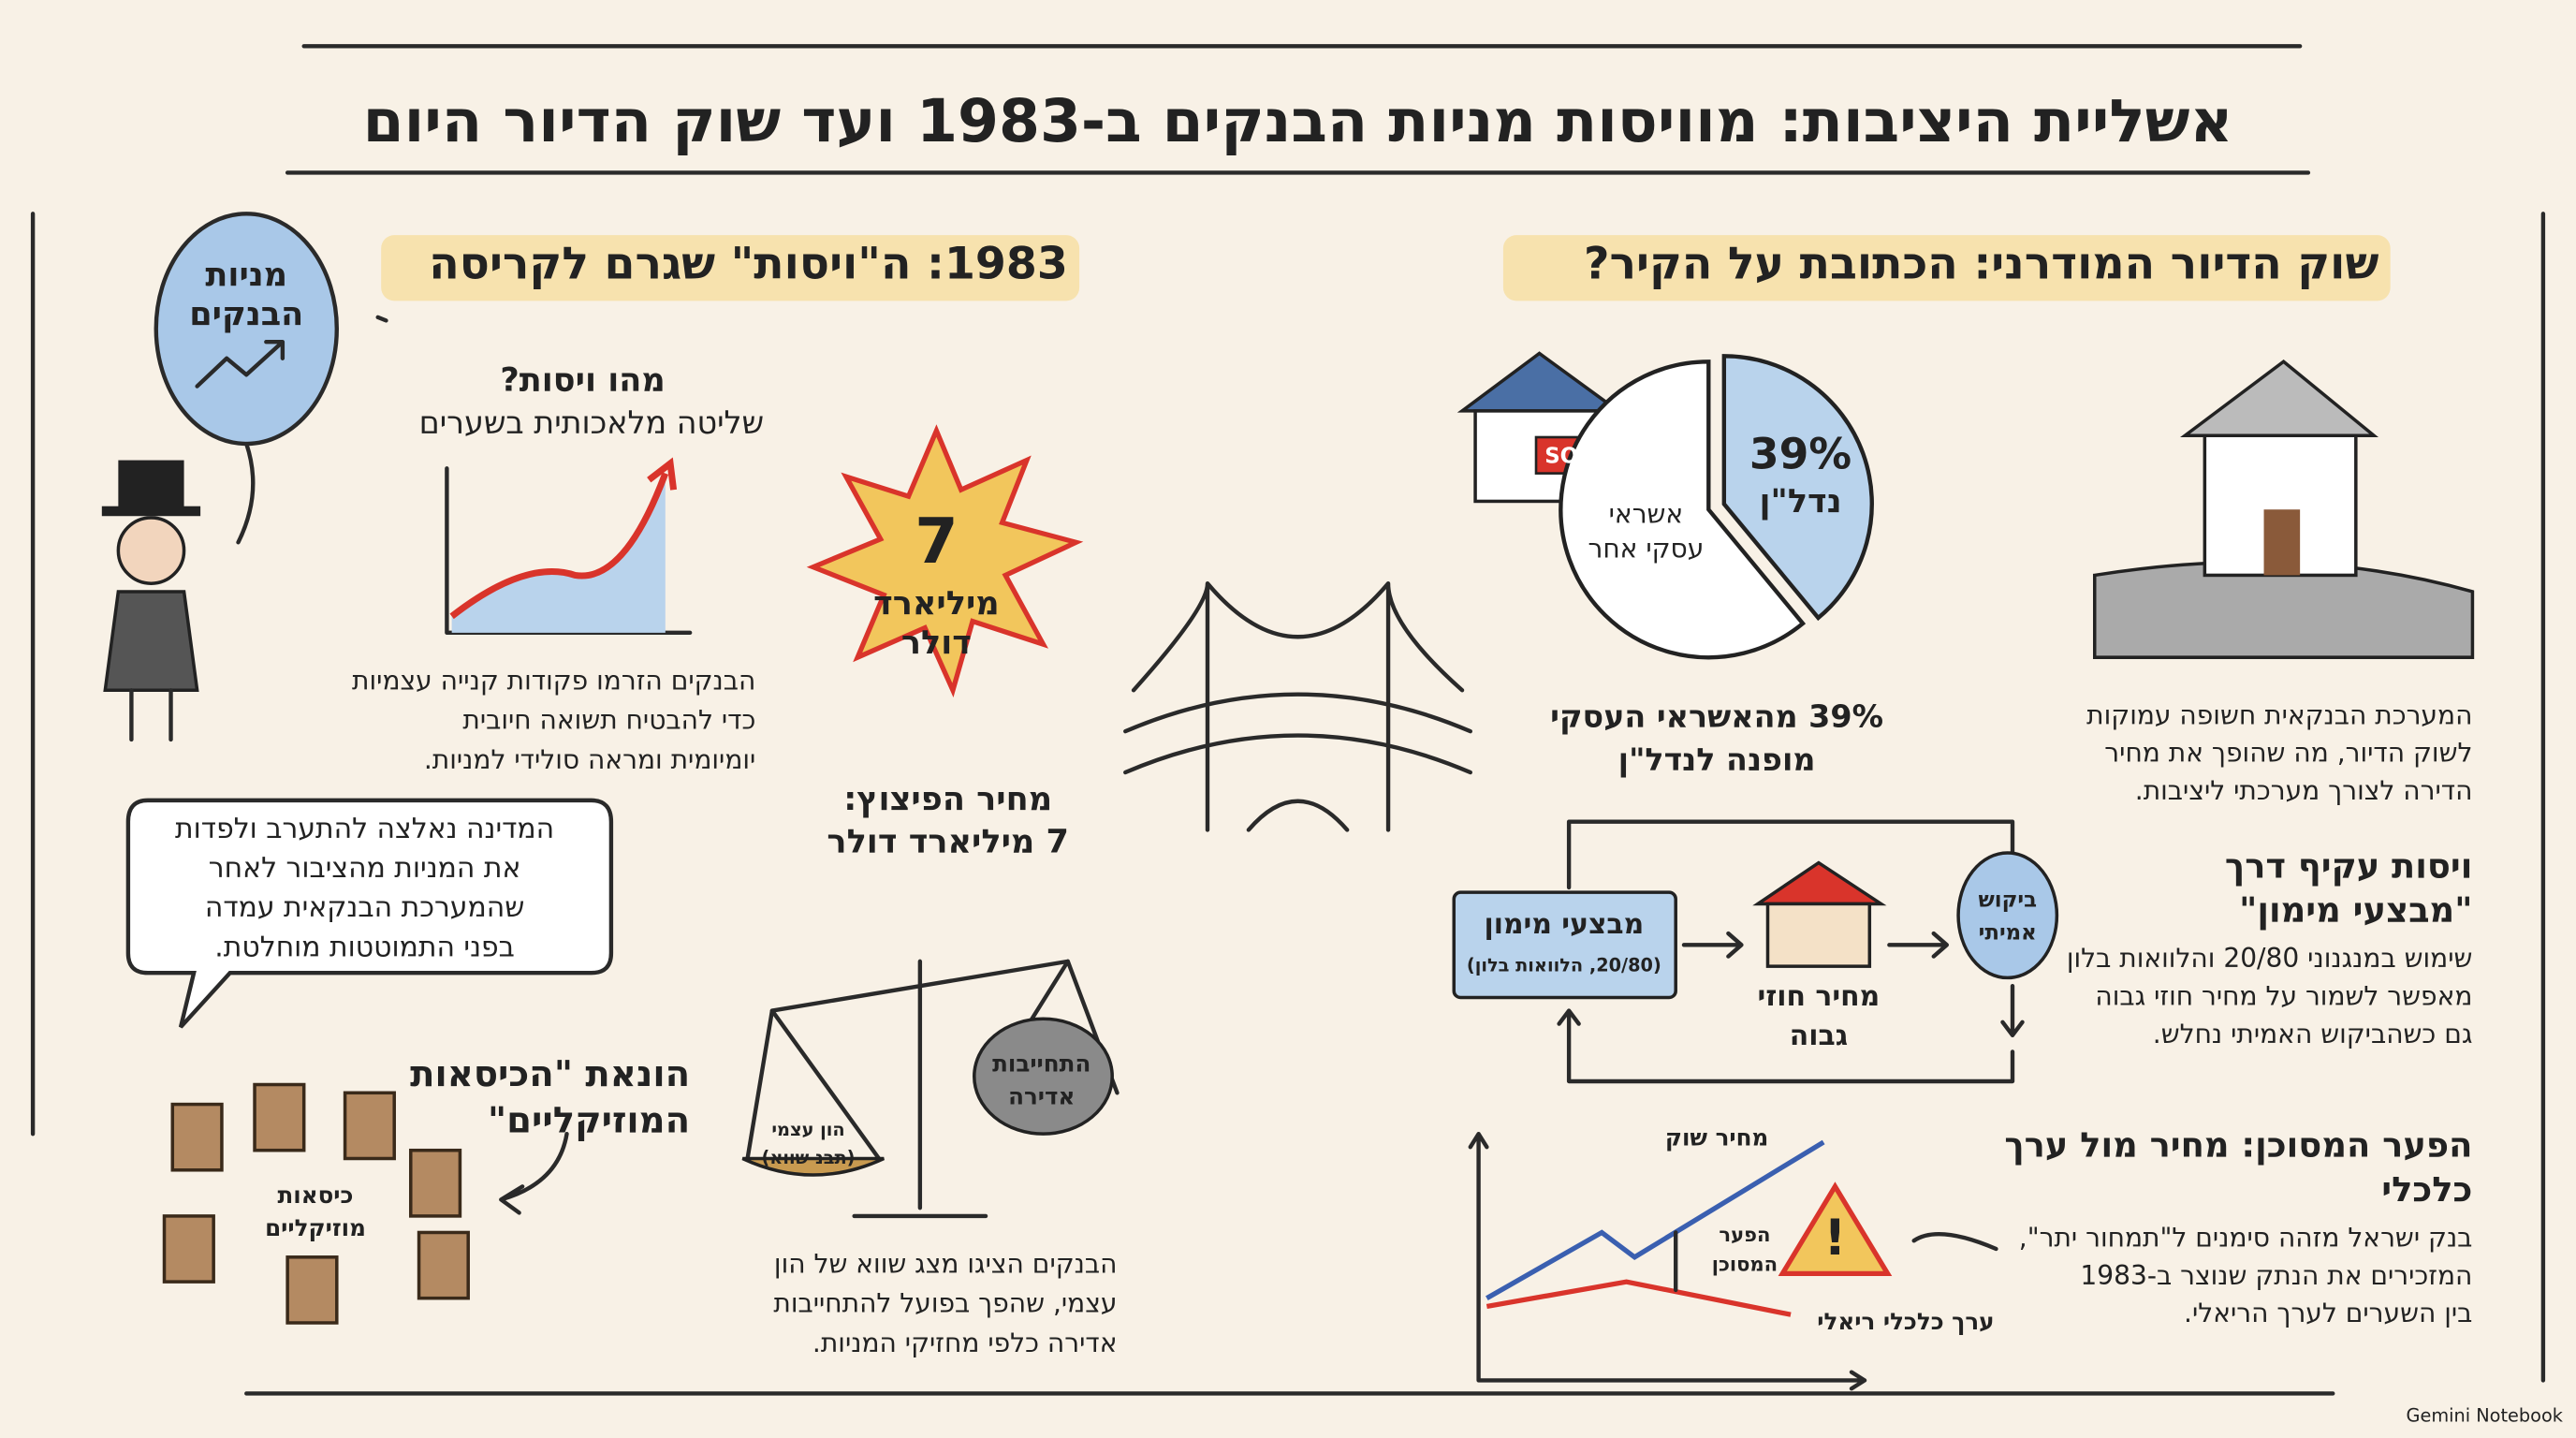 The image size is (2576, 1438). What do you see at coordinates (550, 1074) in the screenshot?
I see `subheading: הונאת "הכיסאות` at bounding box center [550, 1074].